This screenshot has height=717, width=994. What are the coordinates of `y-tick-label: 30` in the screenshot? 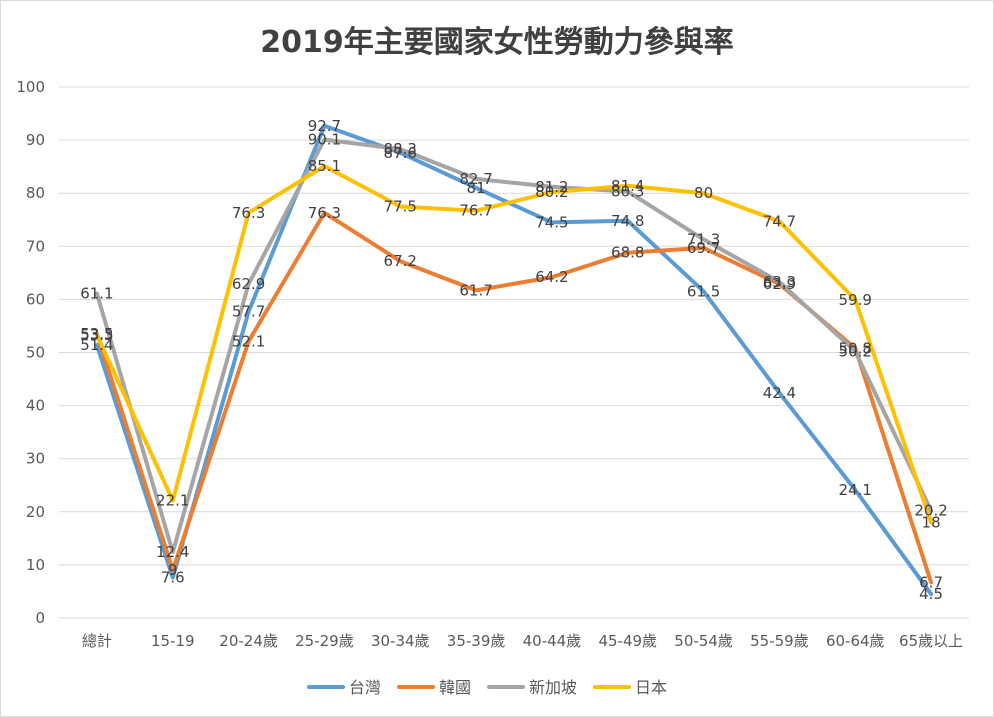 It's located at (35, 459).